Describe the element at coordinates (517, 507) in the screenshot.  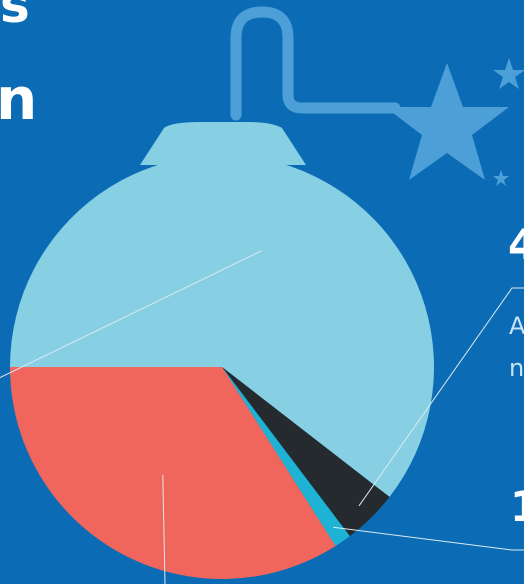
I see `value-b-fragment: 1` at that location.